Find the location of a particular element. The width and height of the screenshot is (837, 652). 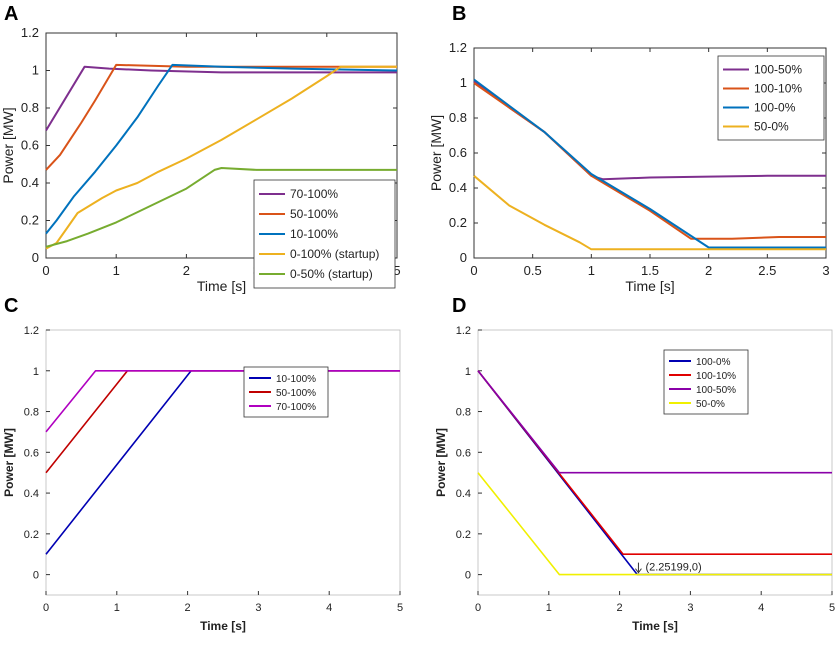

x-tick-label: 1.5 is located at coordinates (650, 270).